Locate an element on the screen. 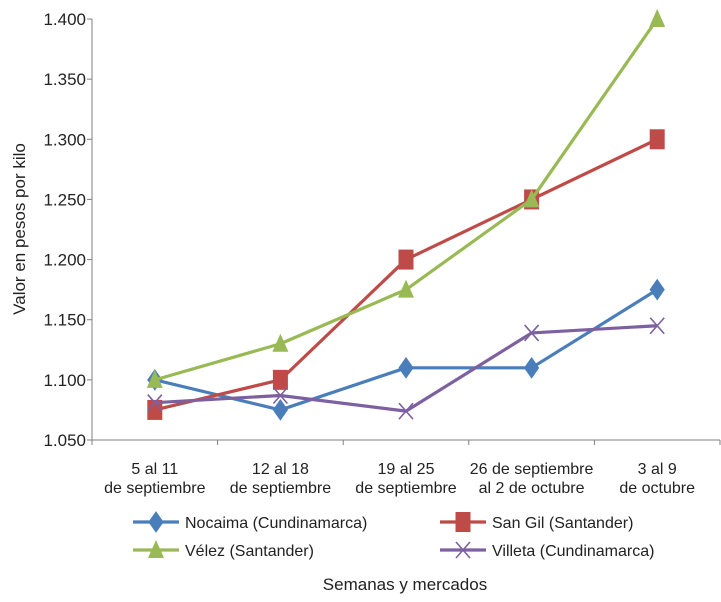 The width and height of the screenshot is (721, 602). x-tick-label-line: 12 al 18 is located at coordinates (280, 469).